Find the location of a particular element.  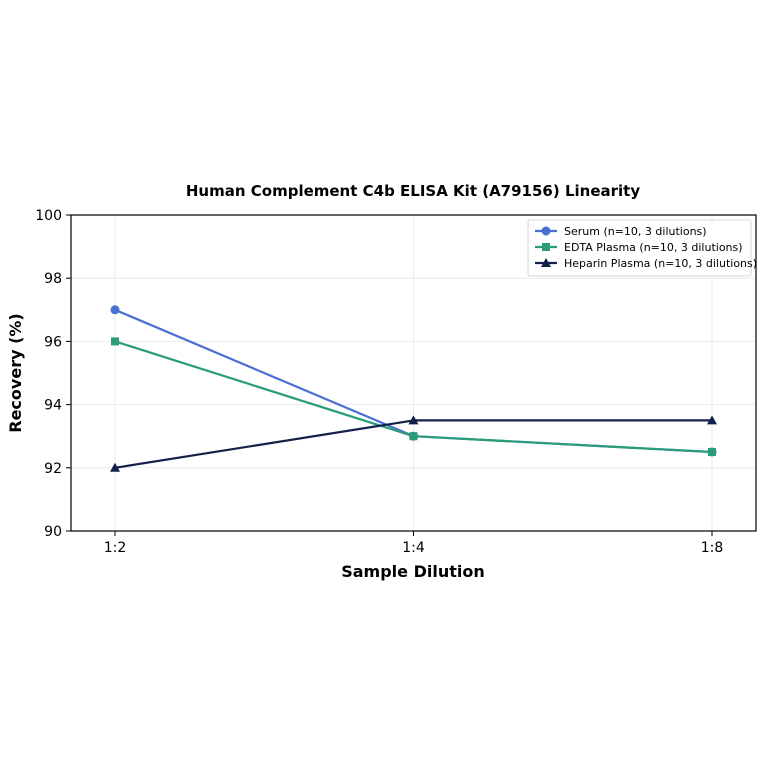

y-tick-label: 90 is located at coordinates (53, 532).